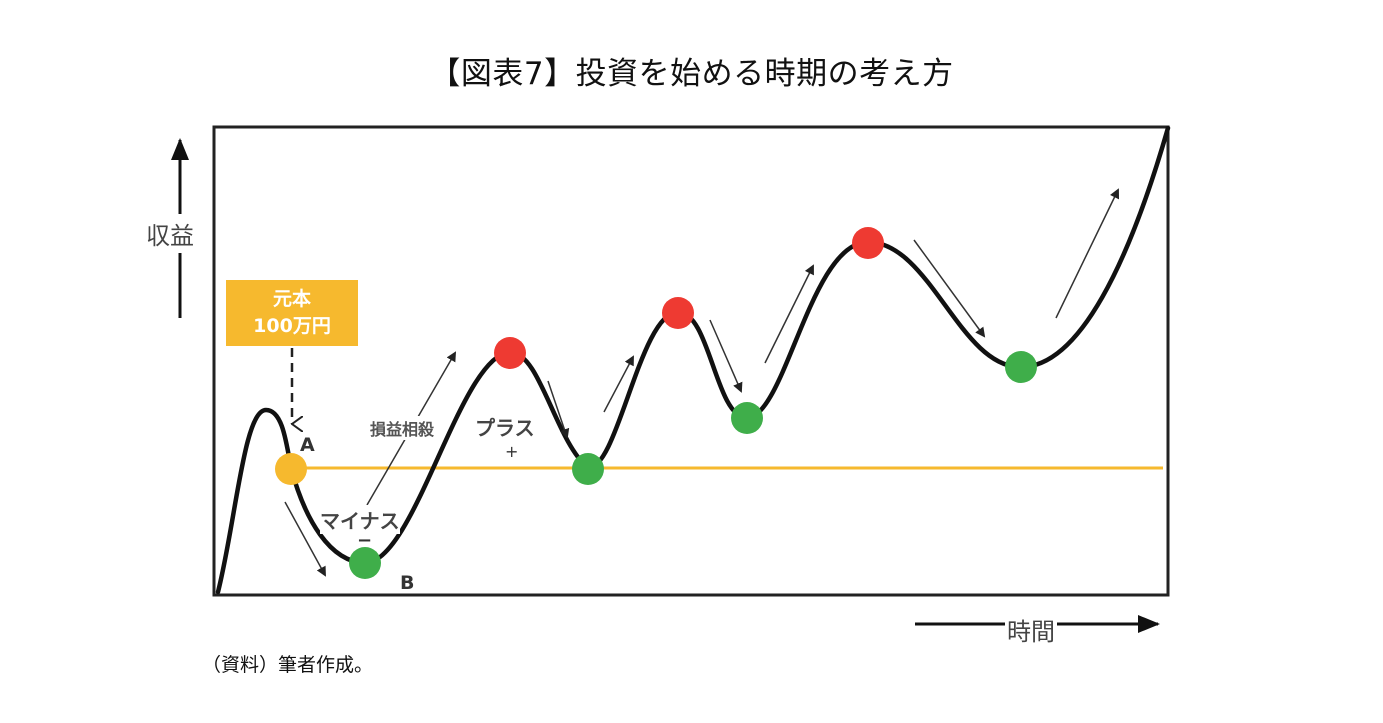 This screenshot has height=723, width=1383. What do you see at coordinates (288, 665) in the screenshot?
I see `source-note: （資料）筆者作成。` at bounding box center [288, 665].